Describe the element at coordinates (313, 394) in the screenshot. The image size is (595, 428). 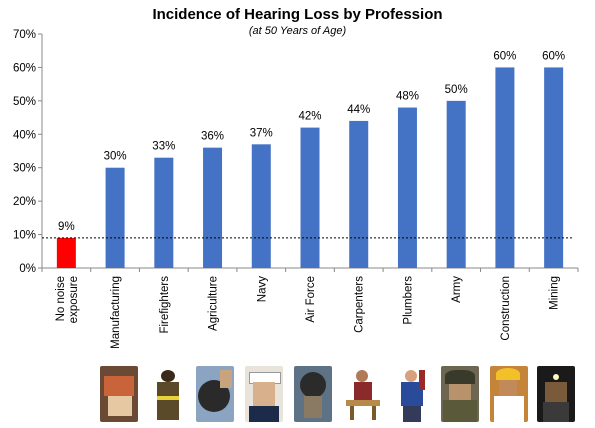
I see `photo-air-force` at that location.